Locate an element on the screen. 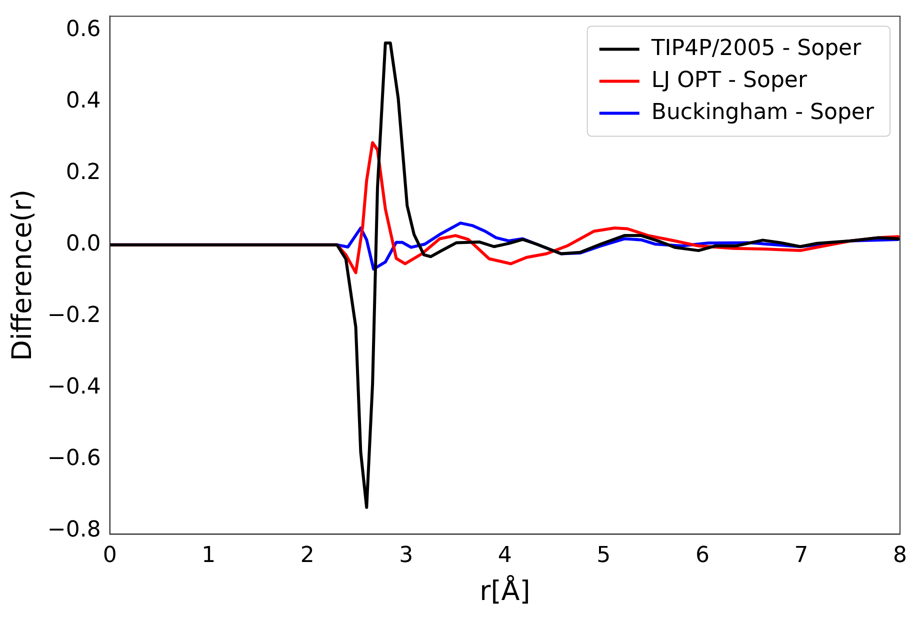  y-tick-label: −0.4 is located at coordinates (74, 387).